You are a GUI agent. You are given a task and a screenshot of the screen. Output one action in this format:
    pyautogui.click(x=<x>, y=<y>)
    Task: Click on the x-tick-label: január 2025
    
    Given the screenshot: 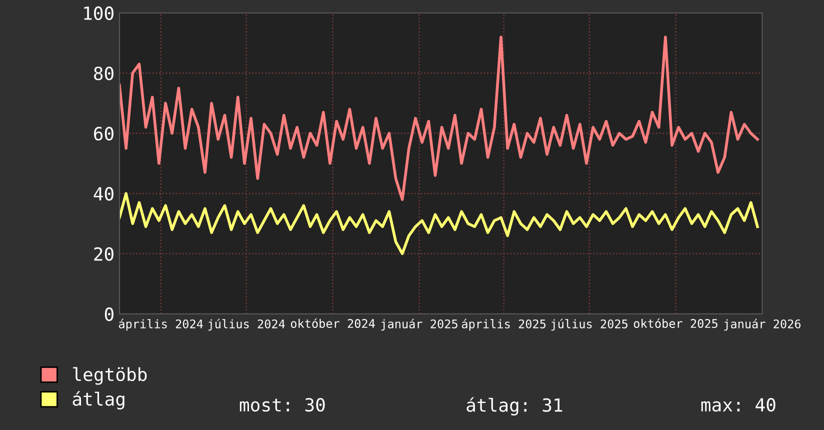 What is the action you would take?
    pyautogui.click(x=419, y=324)
    